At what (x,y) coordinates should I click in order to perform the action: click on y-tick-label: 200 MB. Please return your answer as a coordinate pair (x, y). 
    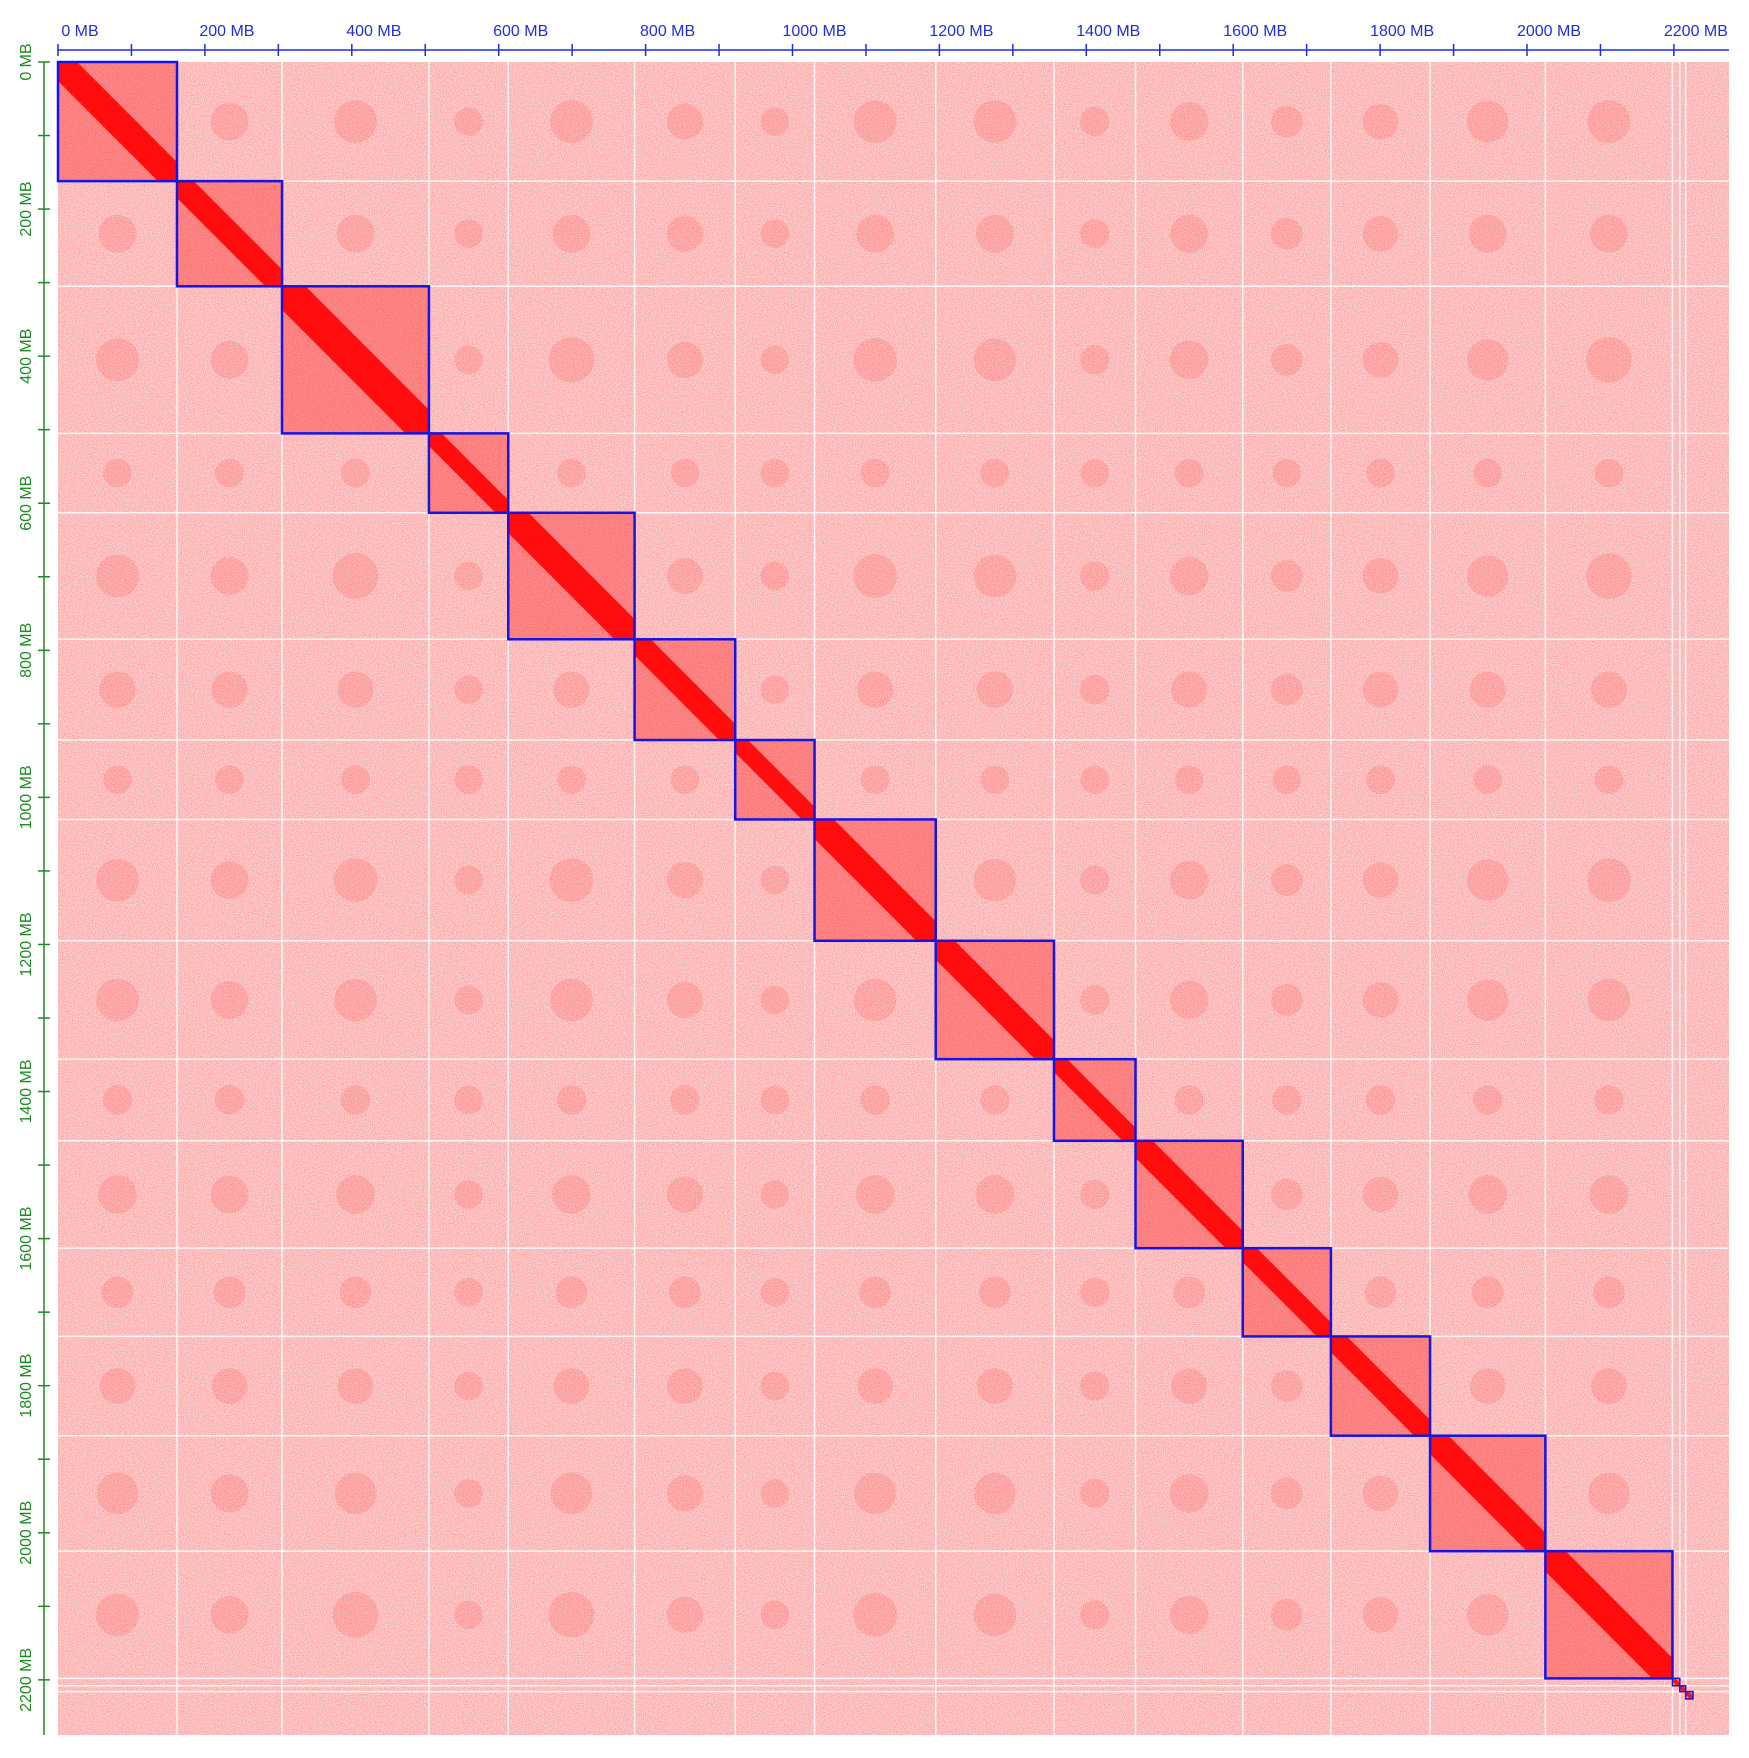
    Looking at the image, I should click on (26, 209).